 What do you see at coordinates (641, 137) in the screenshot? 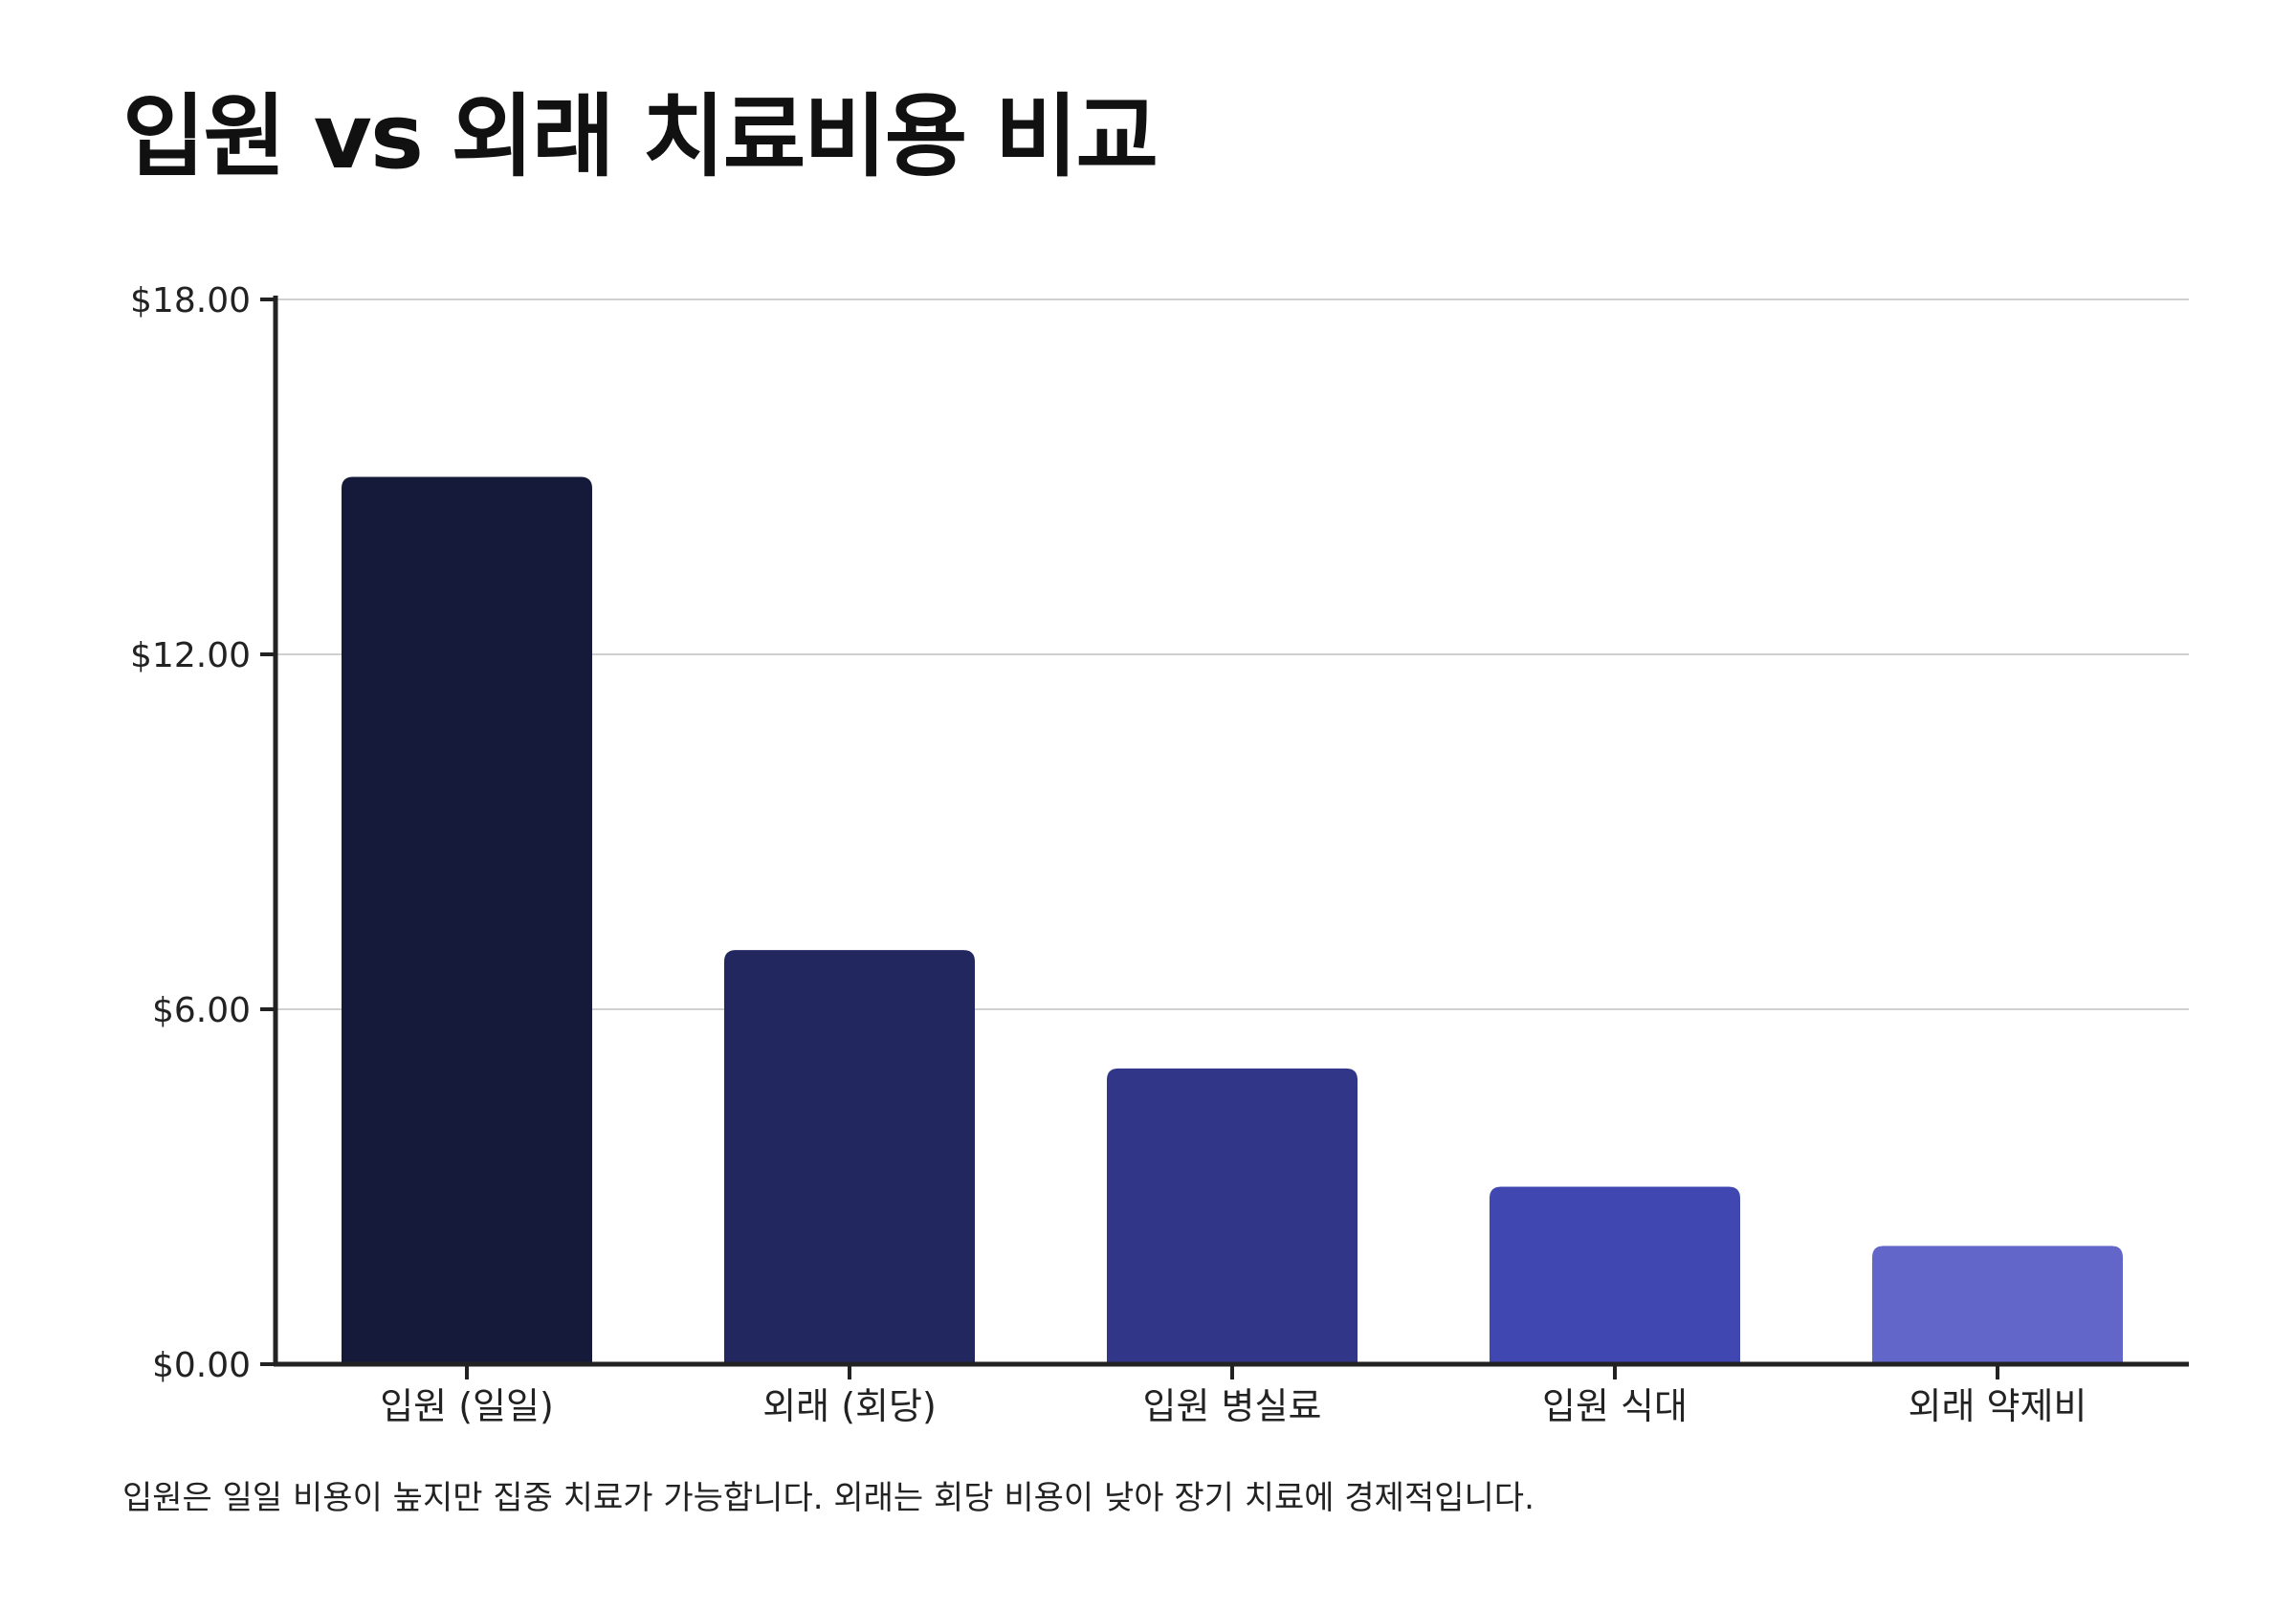
I see `chart-title: 입원 vs 외래 치료비용 비교` at bounding box center [641, 137].